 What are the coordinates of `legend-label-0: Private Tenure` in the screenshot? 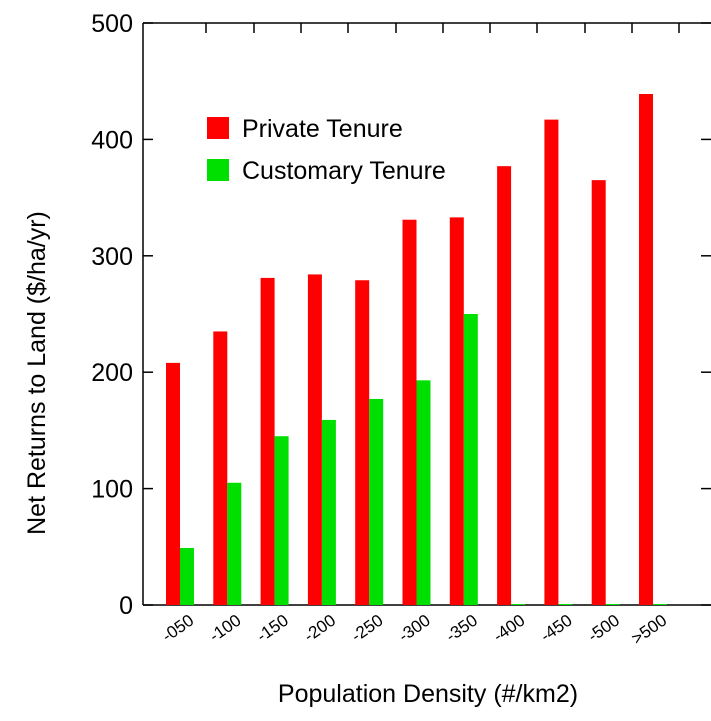 It's located at (322, 129).